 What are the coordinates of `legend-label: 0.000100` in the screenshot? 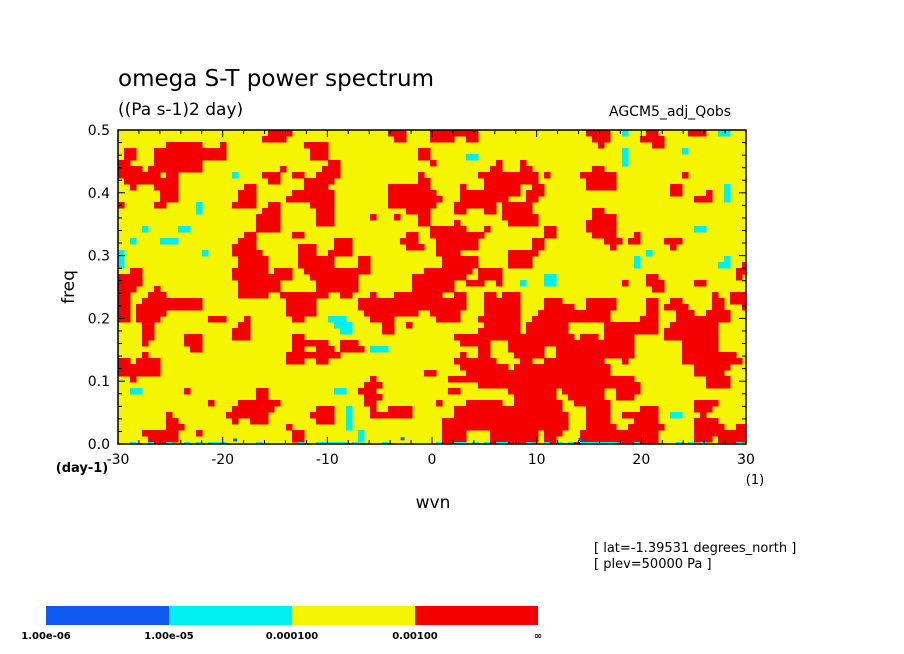 It's located at (292, 636).